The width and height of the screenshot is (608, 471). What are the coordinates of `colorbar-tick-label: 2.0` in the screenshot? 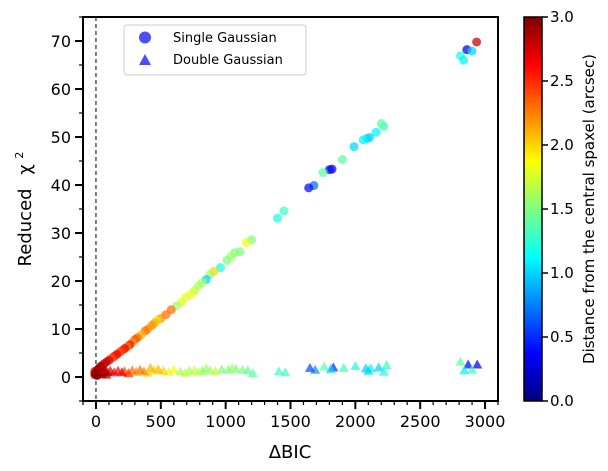 It's located at (562, 145).